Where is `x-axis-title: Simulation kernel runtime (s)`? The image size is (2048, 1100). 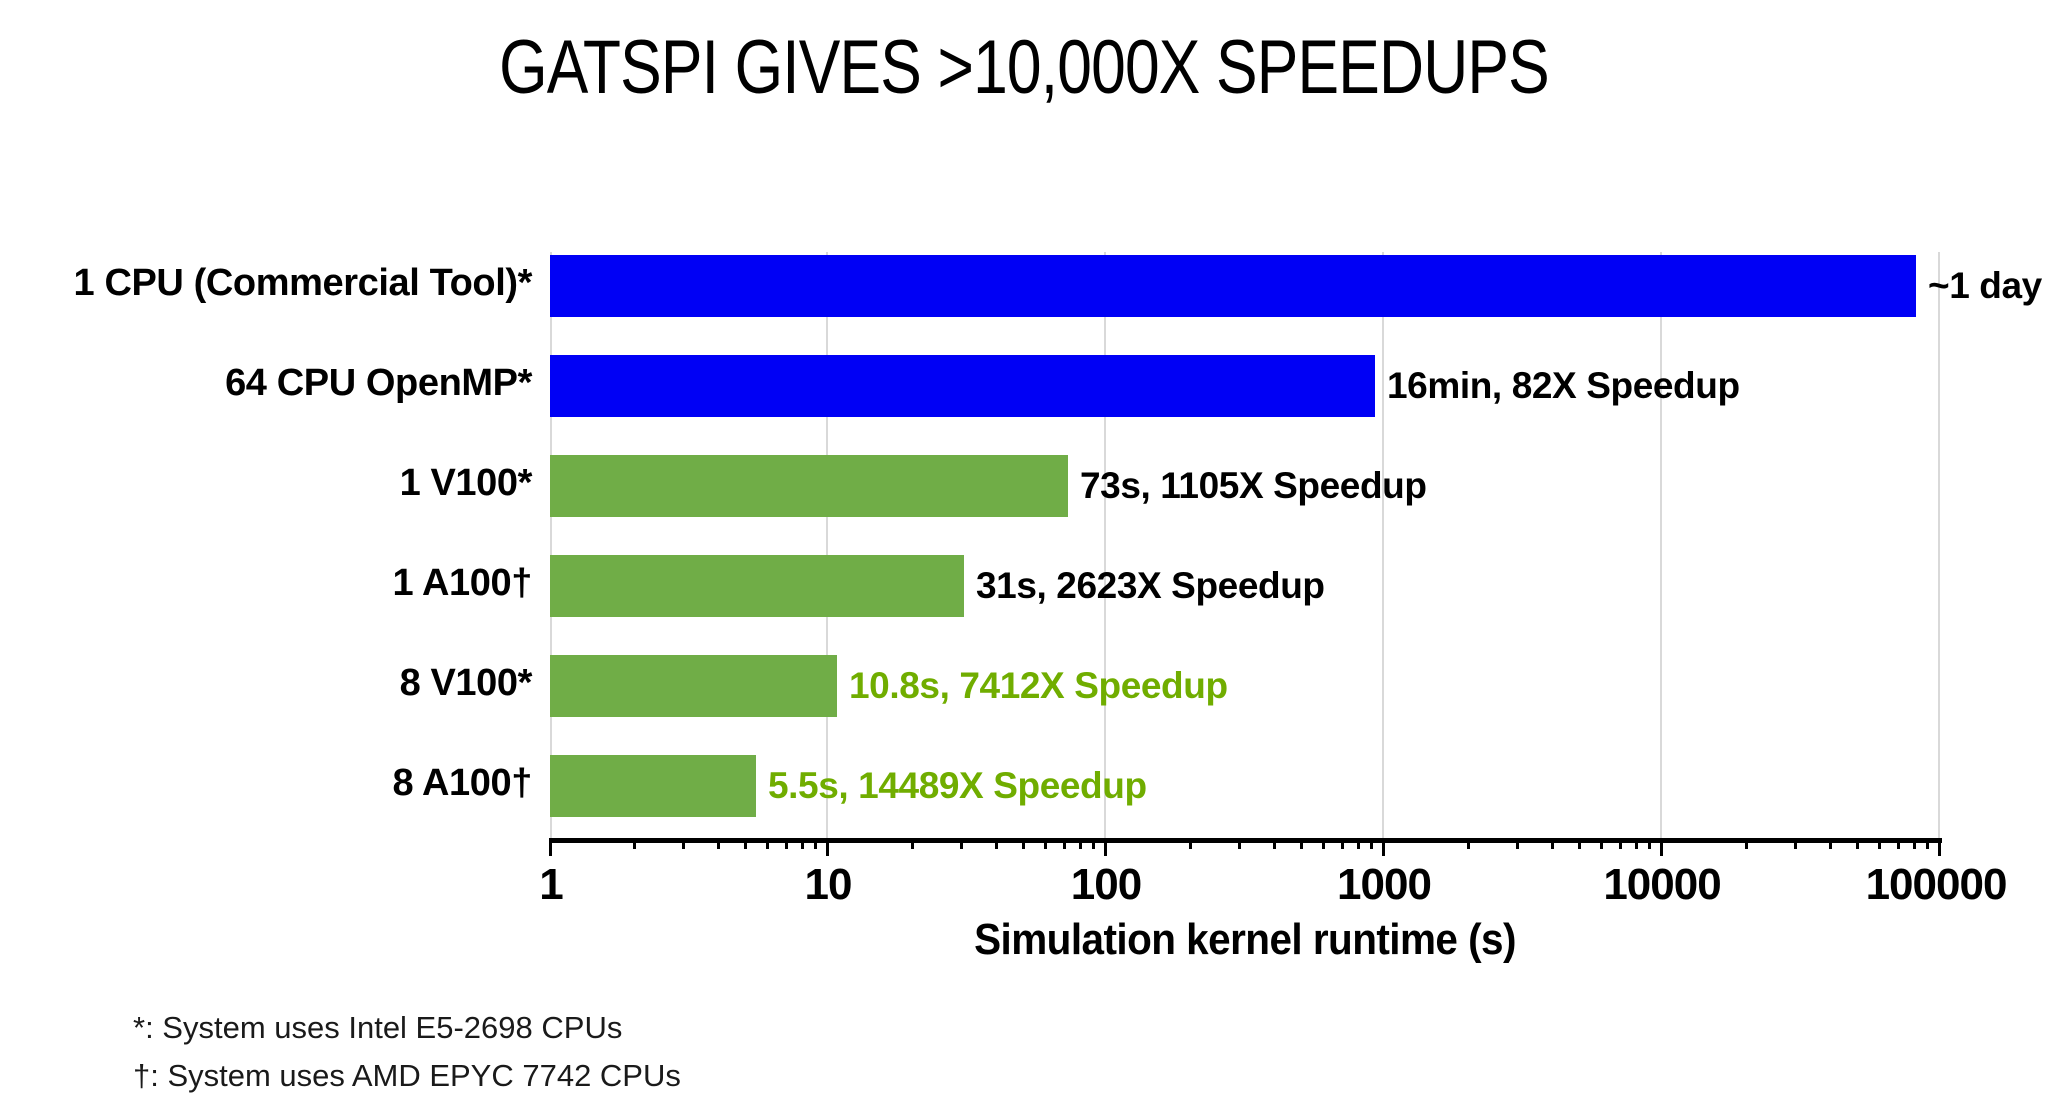
x-axis-title: Simulation kernel runtime (s) is located at coordinates (1245, 939).